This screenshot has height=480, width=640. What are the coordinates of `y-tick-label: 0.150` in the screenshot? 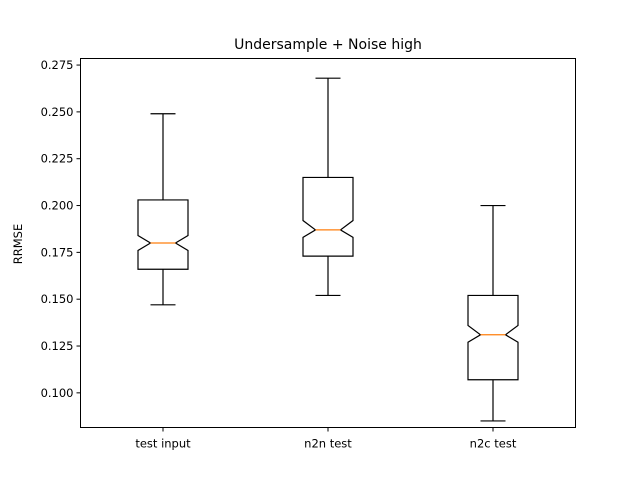 It's located at (57, 299).